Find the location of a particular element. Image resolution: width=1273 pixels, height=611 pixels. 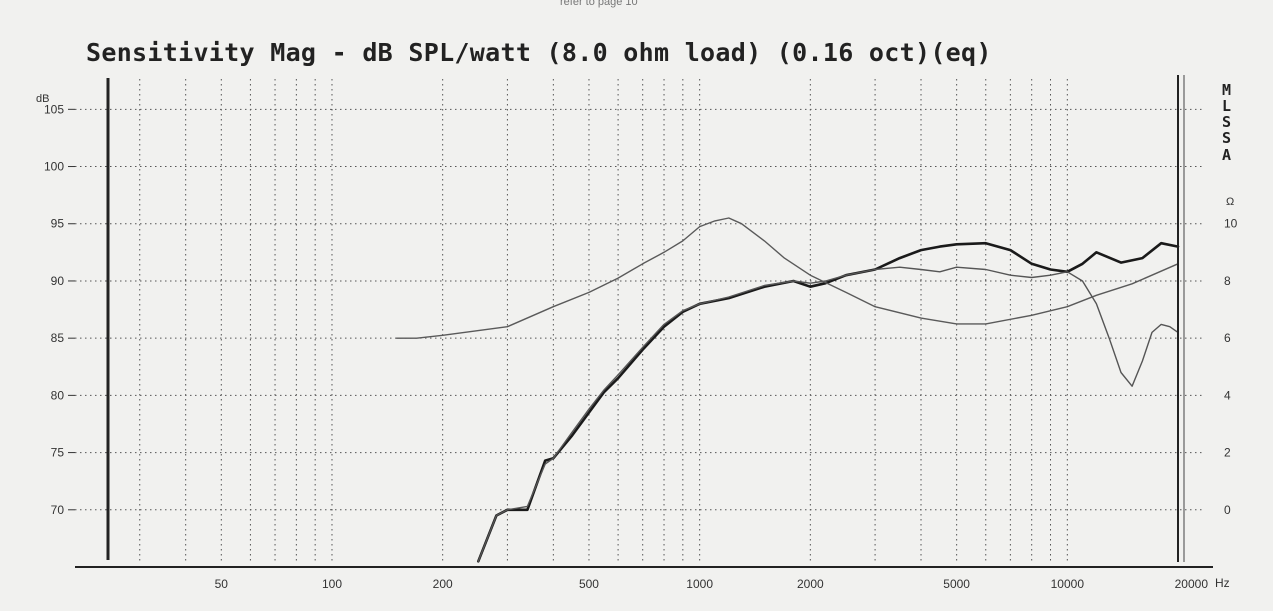

corner-letter-0: M is located at coordinates (1226, 90).